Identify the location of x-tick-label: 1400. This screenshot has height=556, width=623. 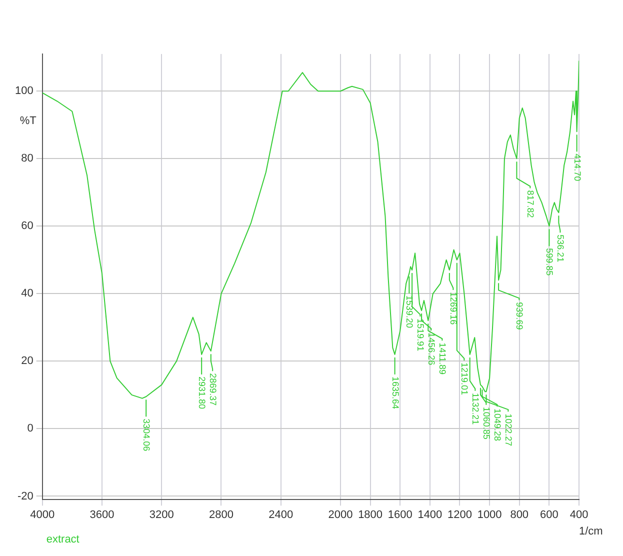
(430, 515).